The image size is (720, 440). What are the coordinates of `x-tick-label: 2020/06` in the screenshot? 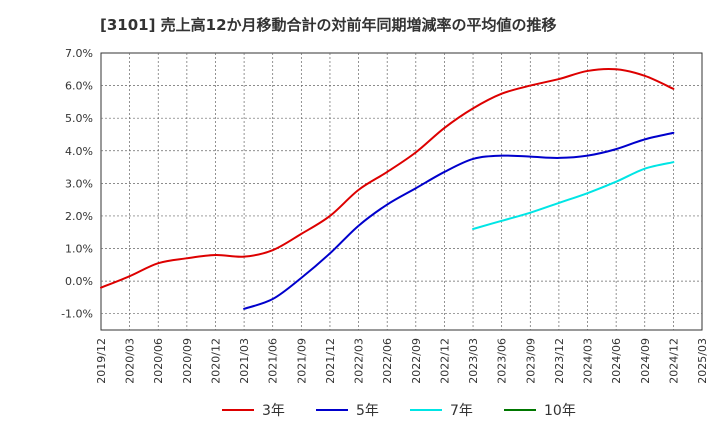 It's located at (158, 361).